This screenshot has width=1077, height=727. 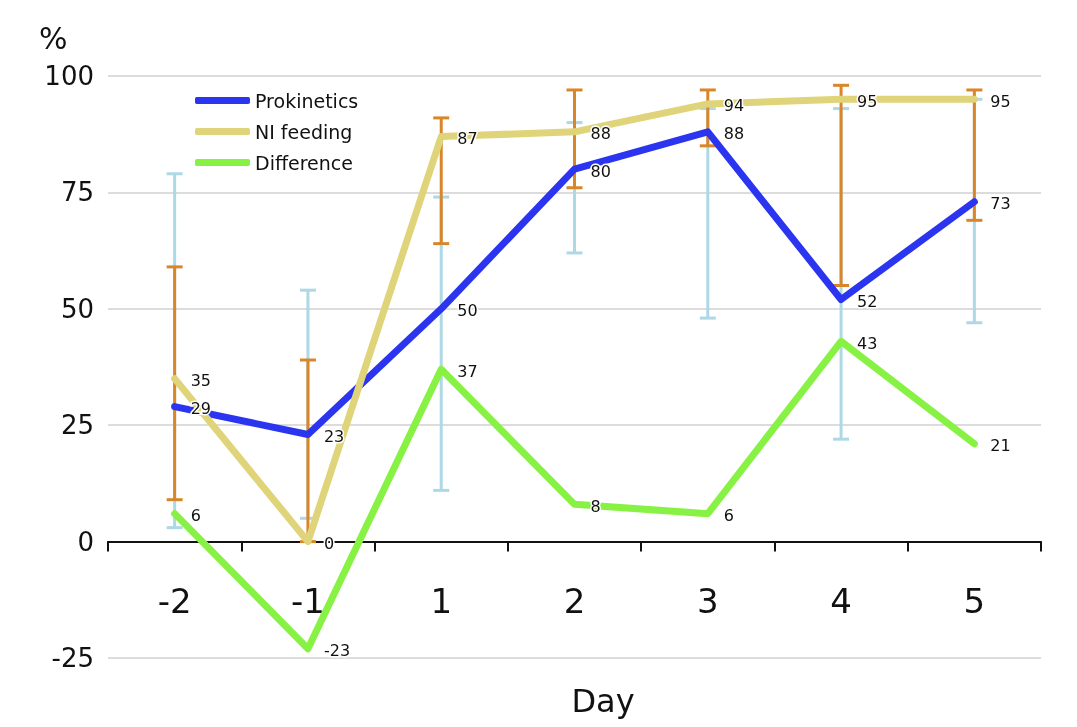 I want to click on x-tick-label: 5, so click(x=974, y=600).